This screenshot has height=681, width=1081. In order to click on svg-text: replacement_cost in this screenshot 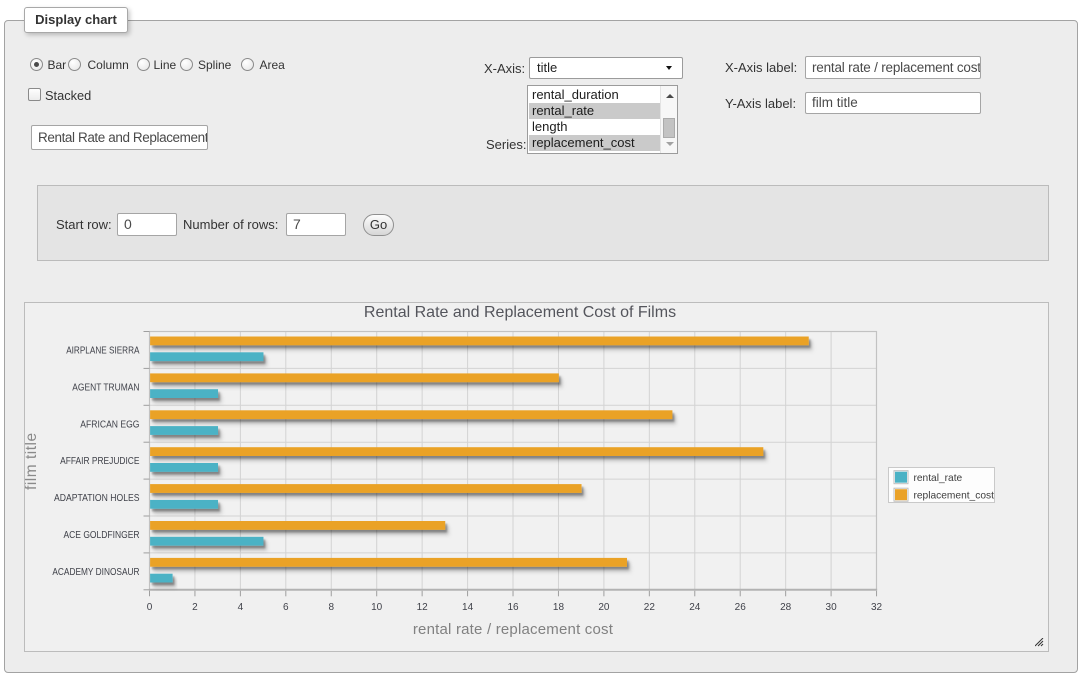, I will do `click(954, 496)`.